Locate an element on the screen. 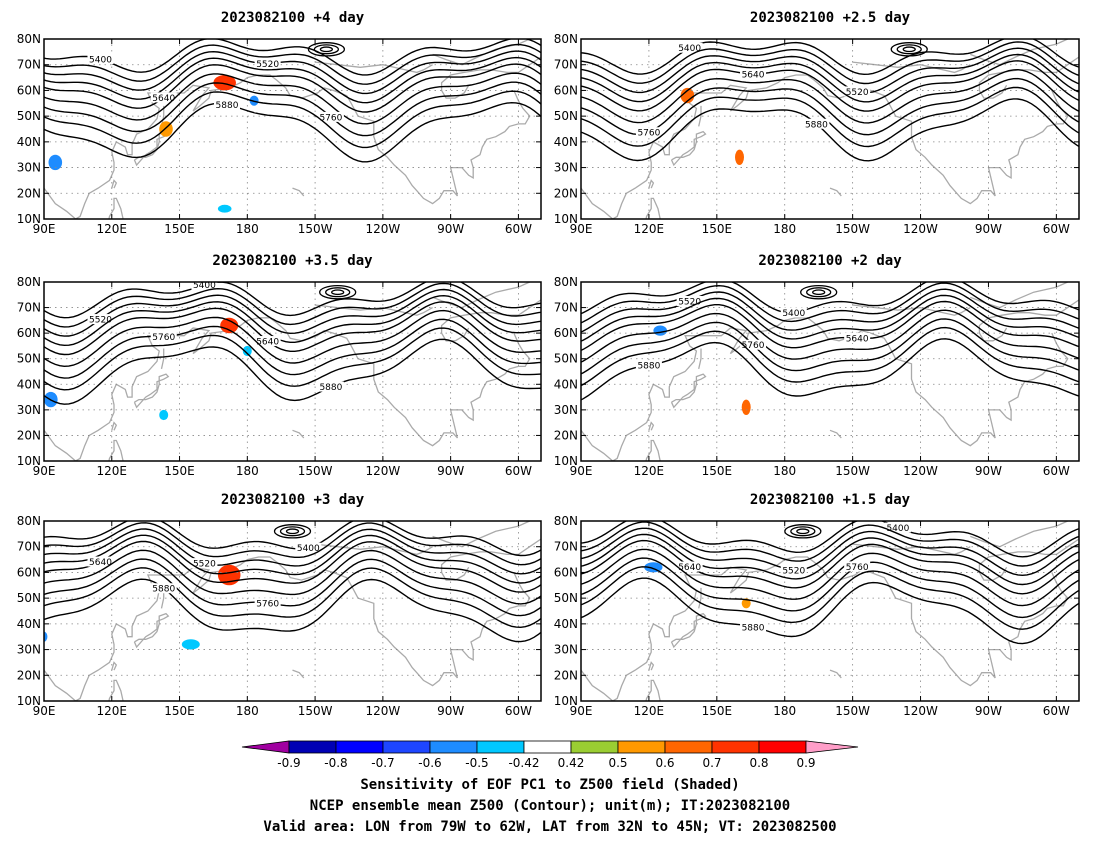 This screenshot has width=1100, height=850. map-frame is located at coordinates (830, 371).